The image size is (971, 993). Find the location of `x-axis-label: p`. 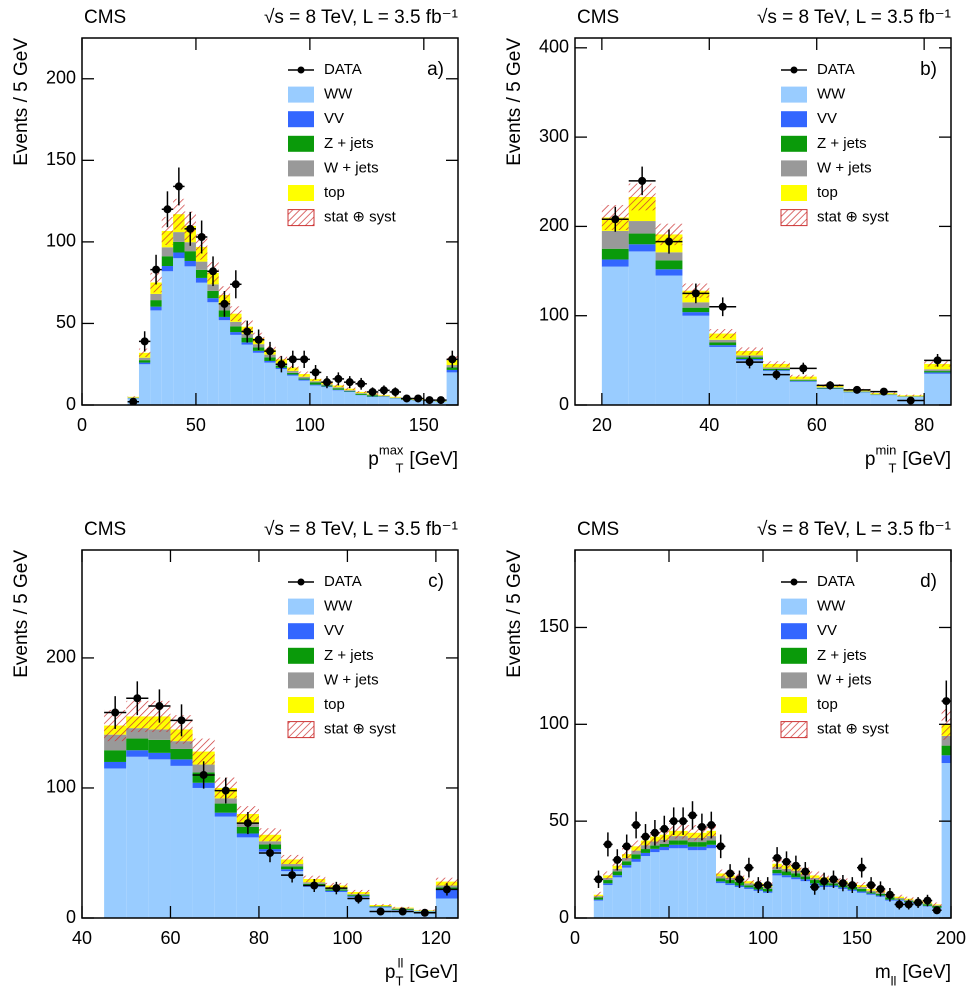

x-axis-label: p is located at coordinates (870, 459).